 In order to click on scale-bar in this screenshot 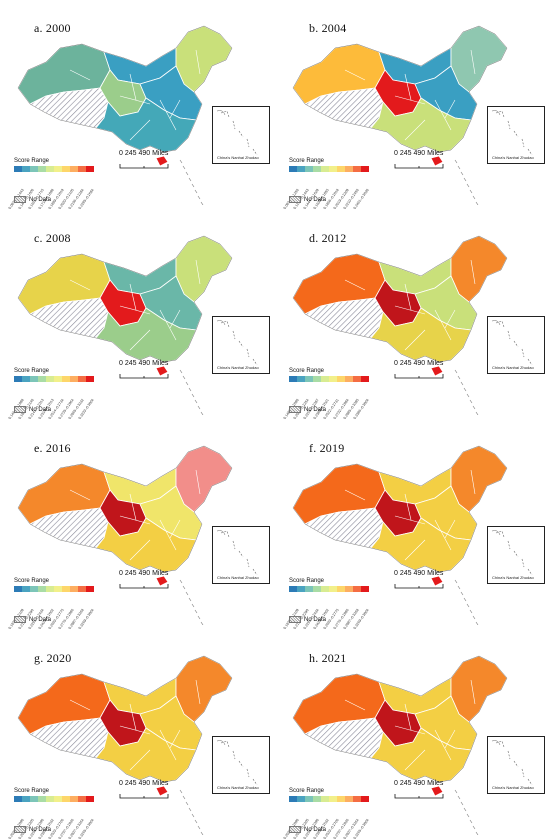, I will do `click(144, 586)`.